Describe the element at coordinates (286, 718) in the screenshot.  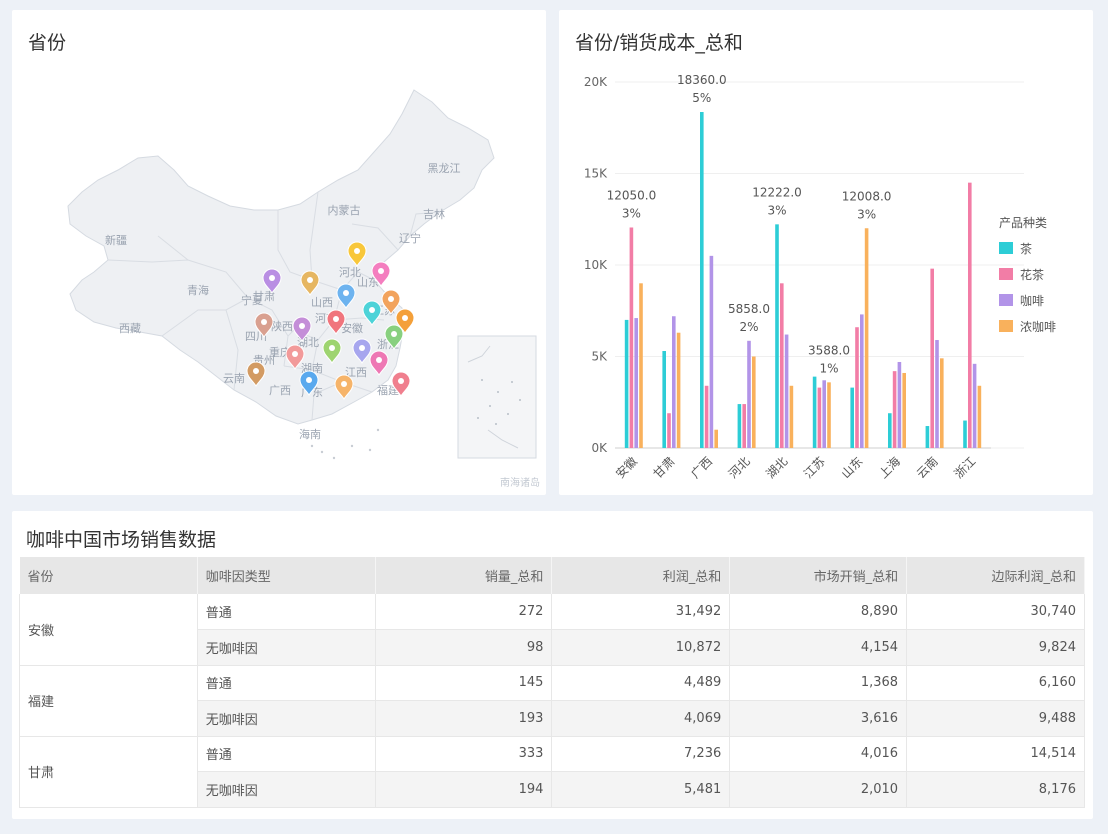
I see `cell-type: 无咖啡因` at that location.